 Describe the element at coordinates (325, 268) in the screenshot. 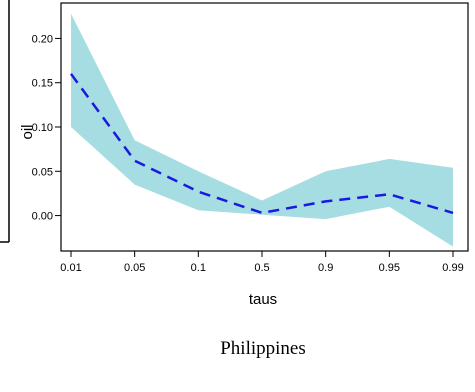

I see `x-tick-label: 0.9` at that location.